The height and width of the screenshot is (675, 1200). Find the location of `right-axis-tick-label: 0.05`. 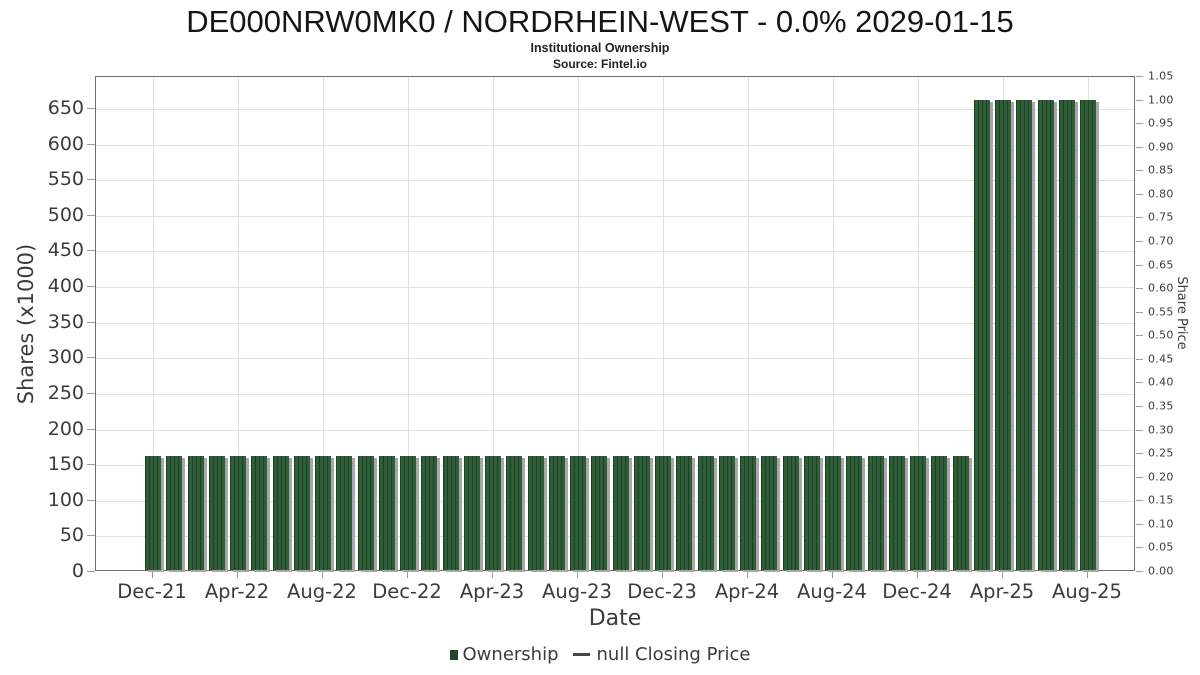

right-axis-tick-label: 0.05 is located at coordinates (1161, 547).